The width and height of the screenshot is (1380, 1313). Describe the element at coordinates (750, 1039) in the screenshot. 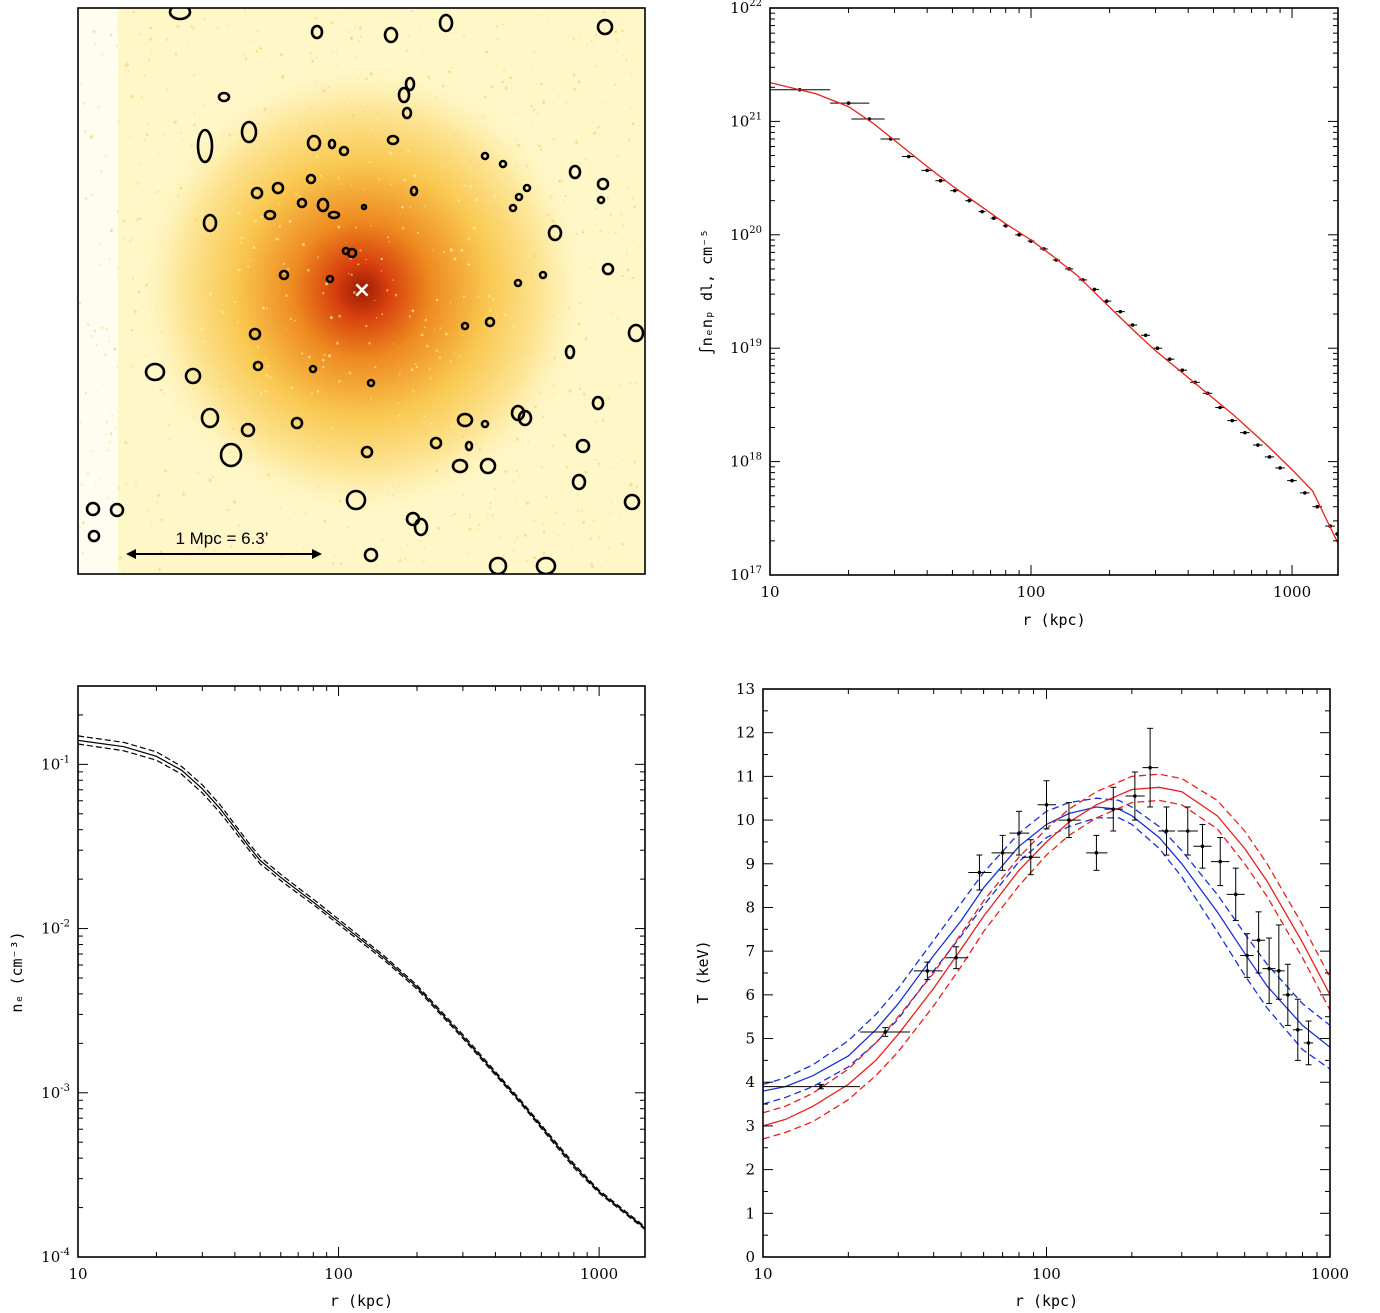

I see `y-tick-label: 5` at that location.